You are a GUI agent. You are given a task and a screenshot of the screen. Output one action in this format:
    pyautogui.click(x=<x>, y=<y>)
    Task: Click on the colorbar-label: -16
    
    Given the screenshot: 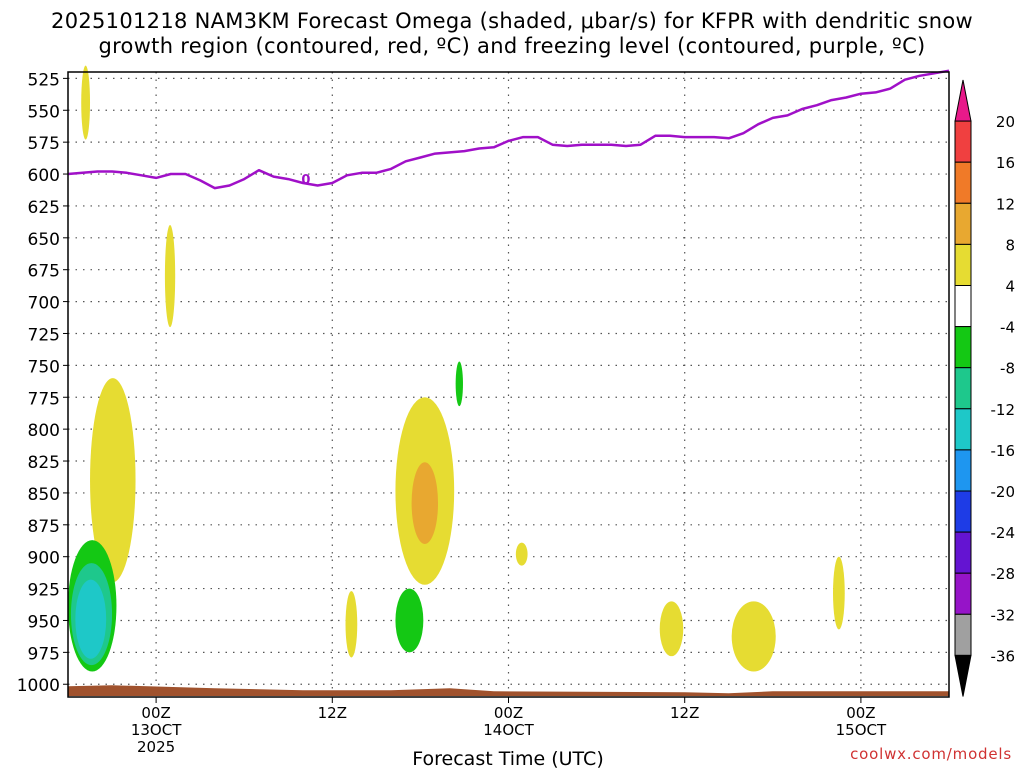 What is the action you would take?
    pyautogui.click(x=1003, y=451)
    